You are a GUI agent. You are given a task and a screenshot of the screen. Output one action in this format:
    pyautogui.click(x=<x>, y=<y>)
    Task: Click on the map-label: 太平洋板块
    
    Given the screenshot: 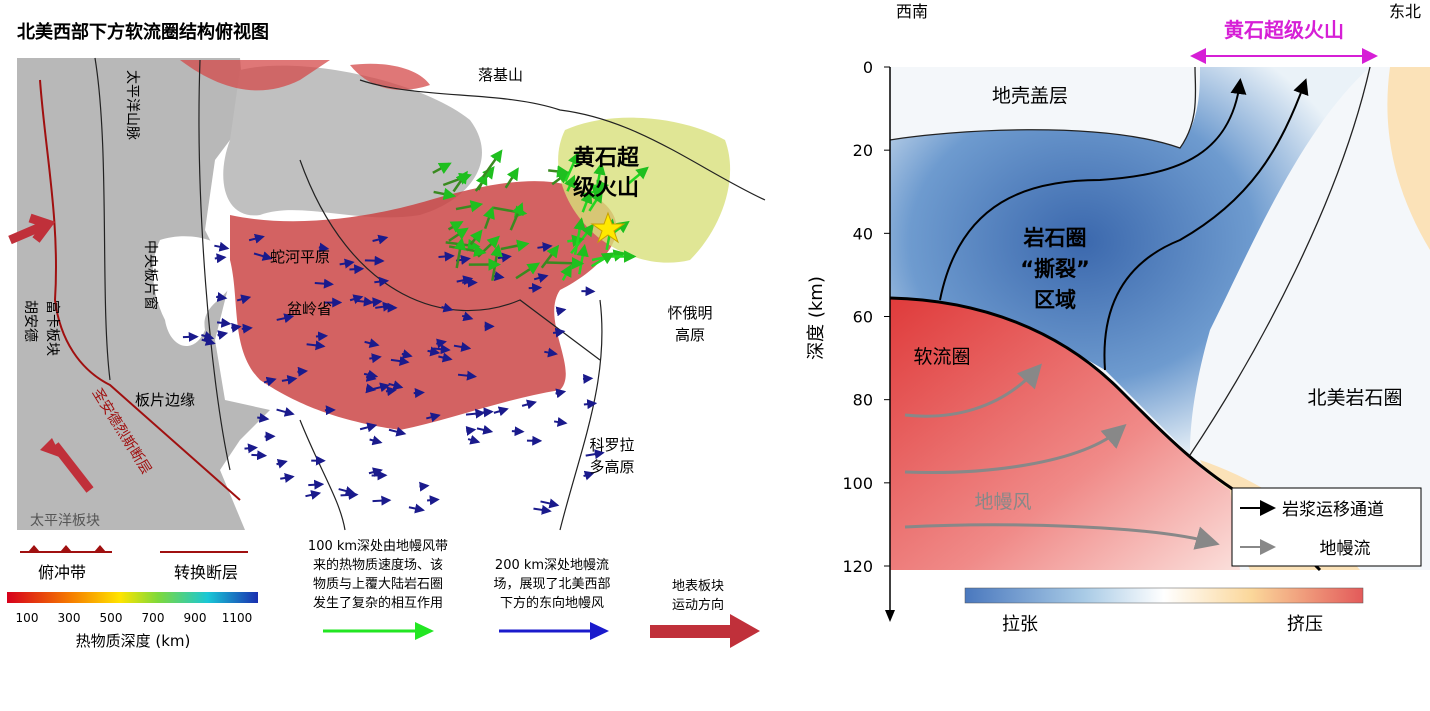 What is the action you would take?
    pyautogui.click(x=65, y=521)
    